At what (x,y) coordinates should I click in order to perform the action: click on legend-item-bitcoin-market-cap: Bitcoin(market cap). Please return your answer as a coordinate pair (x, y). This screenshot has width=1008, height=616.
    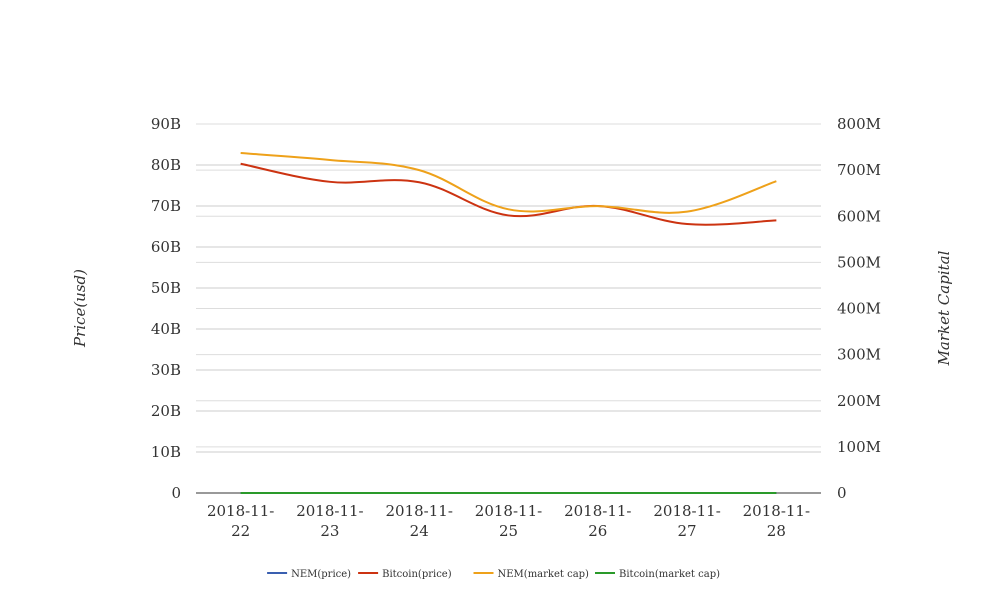
    Looking at the image, I should click on (657, 574).